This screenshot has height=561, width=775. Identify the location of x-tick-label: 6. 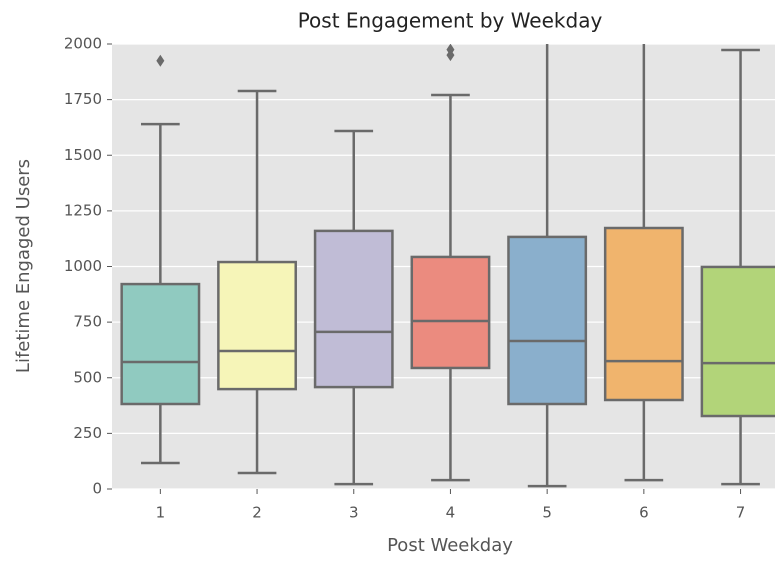
(644, 513).